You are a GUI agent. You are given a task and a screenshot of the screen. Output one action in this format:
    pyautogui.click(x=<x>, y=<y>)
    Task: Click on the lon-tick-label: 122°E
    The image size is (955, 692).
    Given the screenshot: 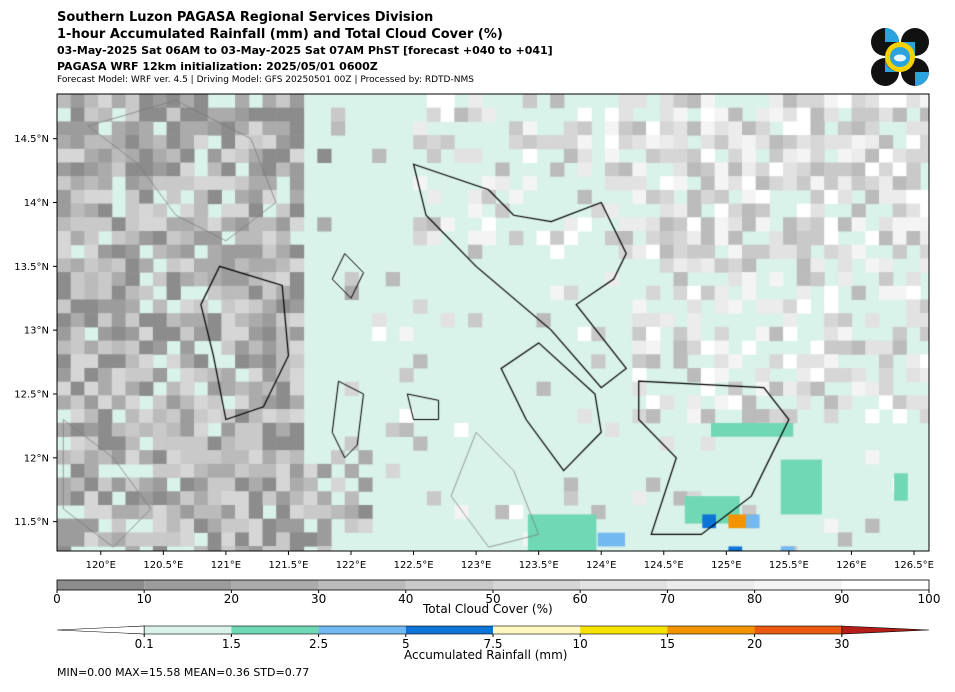 What is the action you would take?
    pyautogui.click(x=351, y=565)
    